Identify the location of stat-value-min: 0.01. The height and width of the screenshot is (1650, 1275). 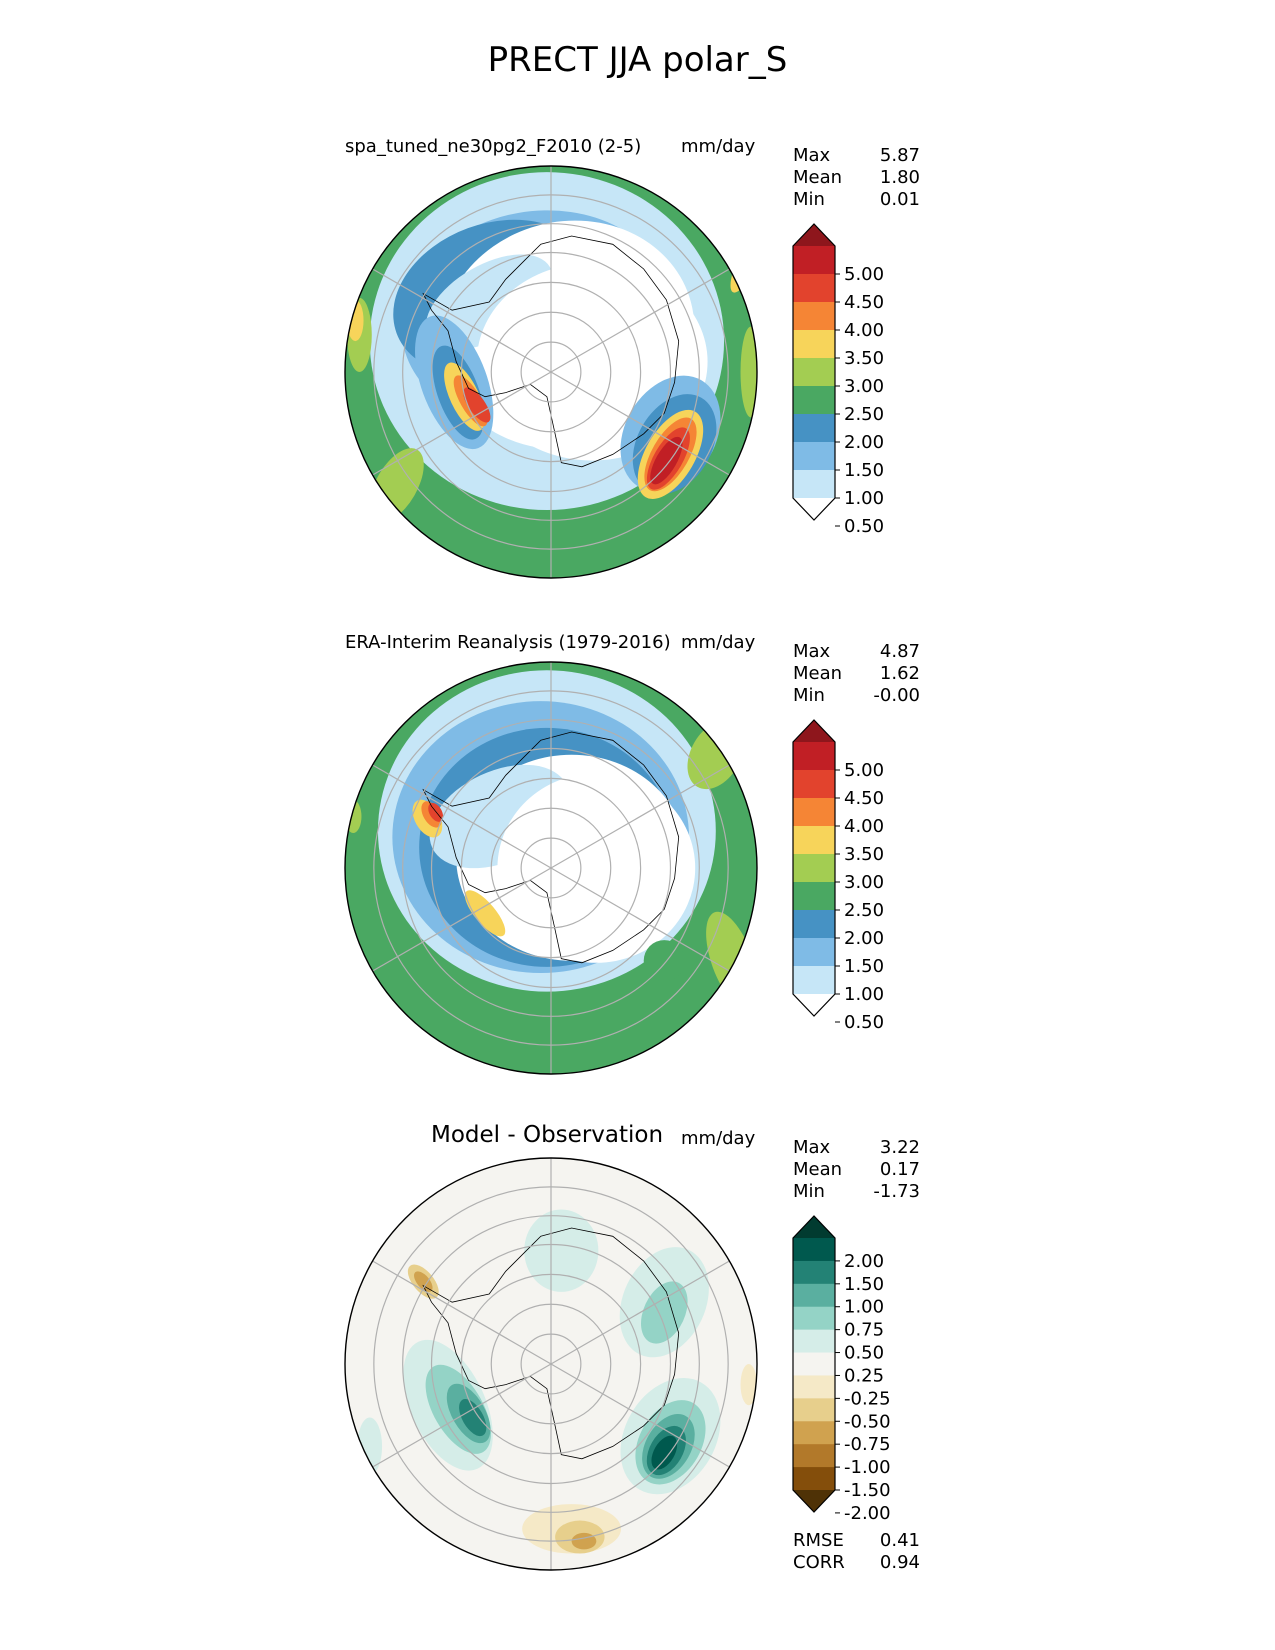
(899, 199).